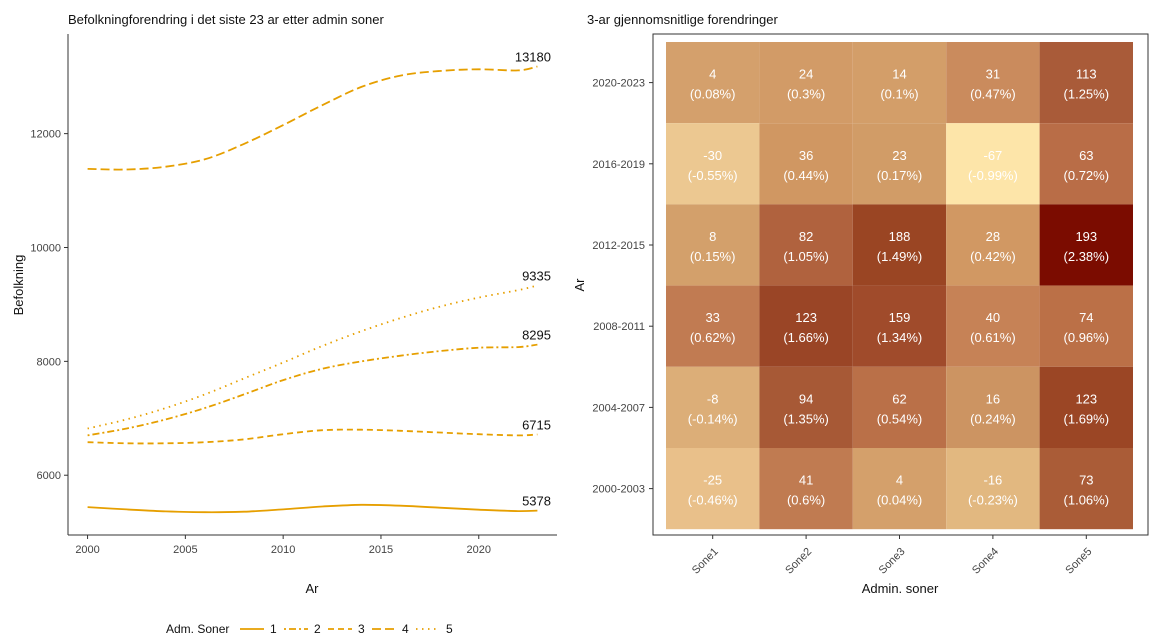  Describe the element at coordinates (682, 19) in the screenshot. I see `heatmap-title: 3-ar gjennomsnitlige forendringer` at that location.